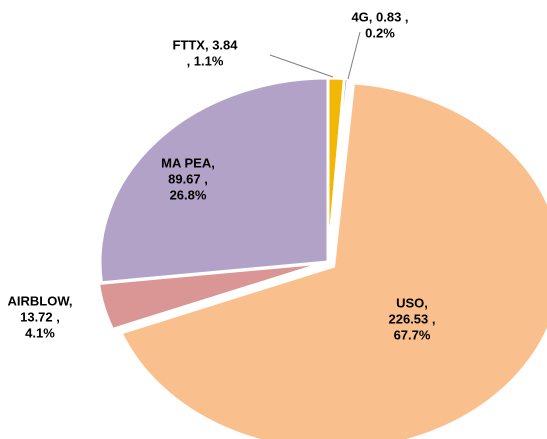  Describe the element at coordinates (188, 194) in the screenshot. I see `data-label: 26.8%` at that location.